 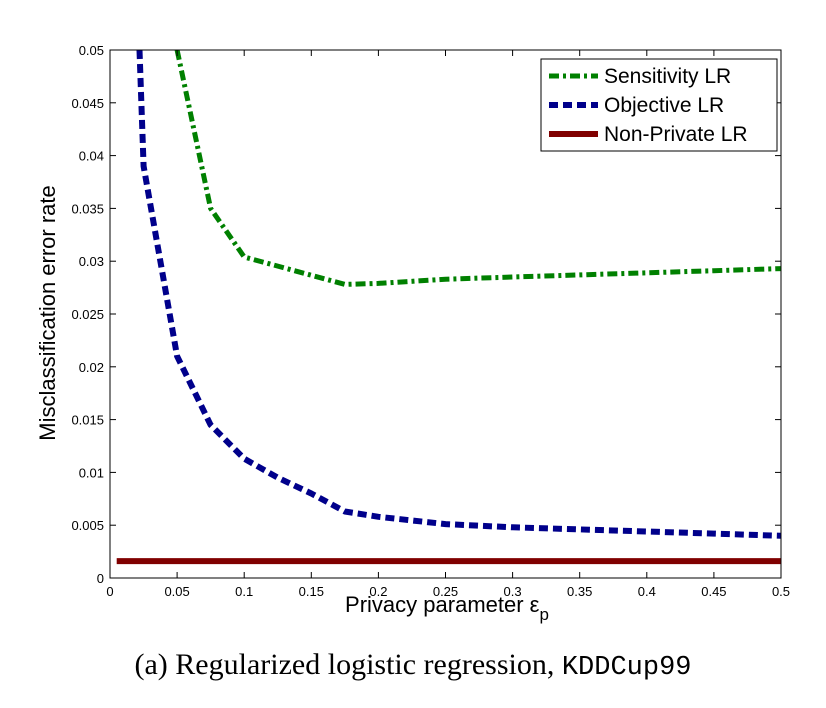 What do you see at coordinates (244, 591) in the screenshot?
I see `x-tick-label: 0.1` at bounding box center [244, 591].